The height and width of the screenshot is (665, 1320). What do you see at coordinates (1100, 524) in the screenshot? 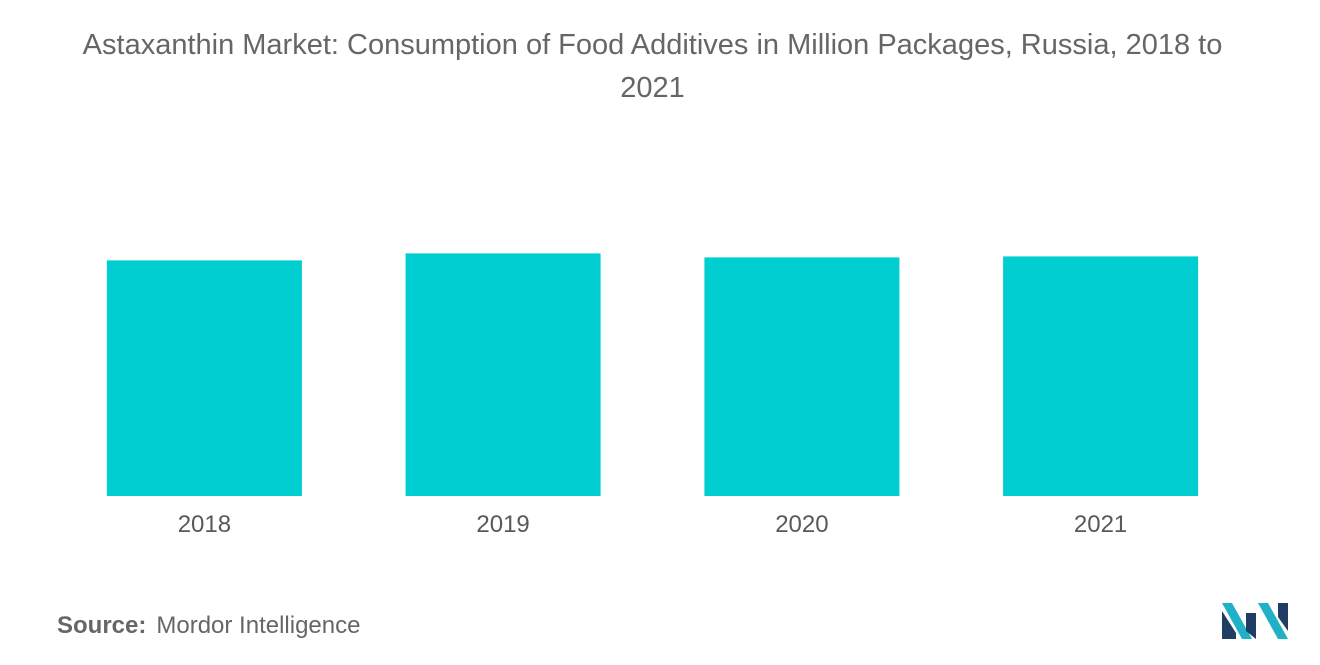
I see `x-tick-label-2021: 2021` at bounding box center [1100, 524].